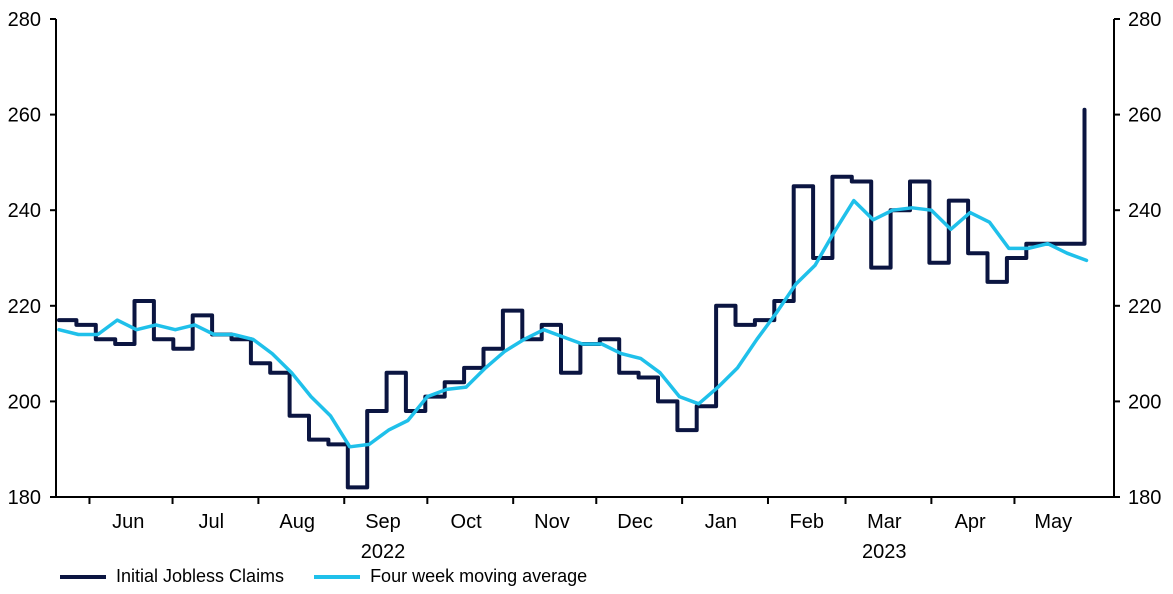  Describe the element at coordinates (383, 522) in the screenshot. I see `x-tick-label: Sep` at that location.